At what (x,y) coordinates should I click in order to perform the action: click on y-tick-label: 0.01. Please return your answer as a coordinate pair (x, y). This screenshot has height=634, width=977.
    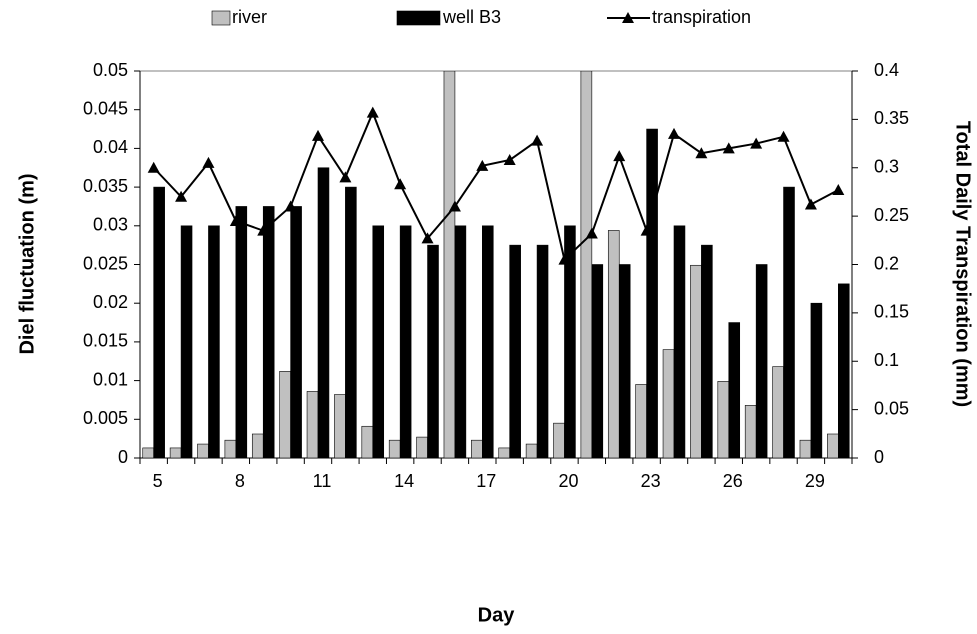
    Looking at the image, I should click on (110, 379).